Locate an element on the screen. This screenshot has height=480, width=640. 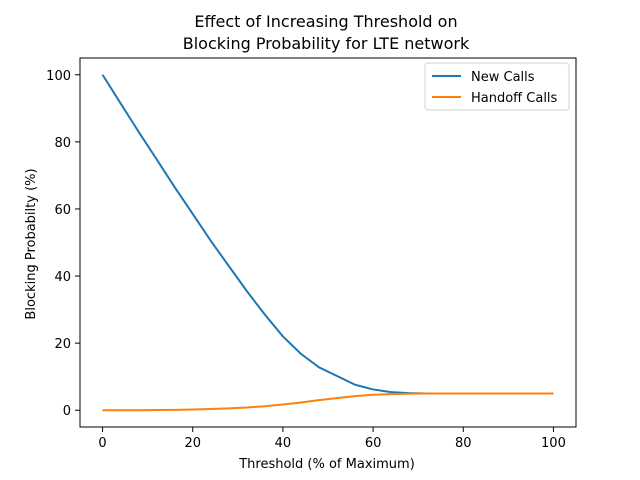
y-tick-label: 60 is located at coordinates (62, 210).